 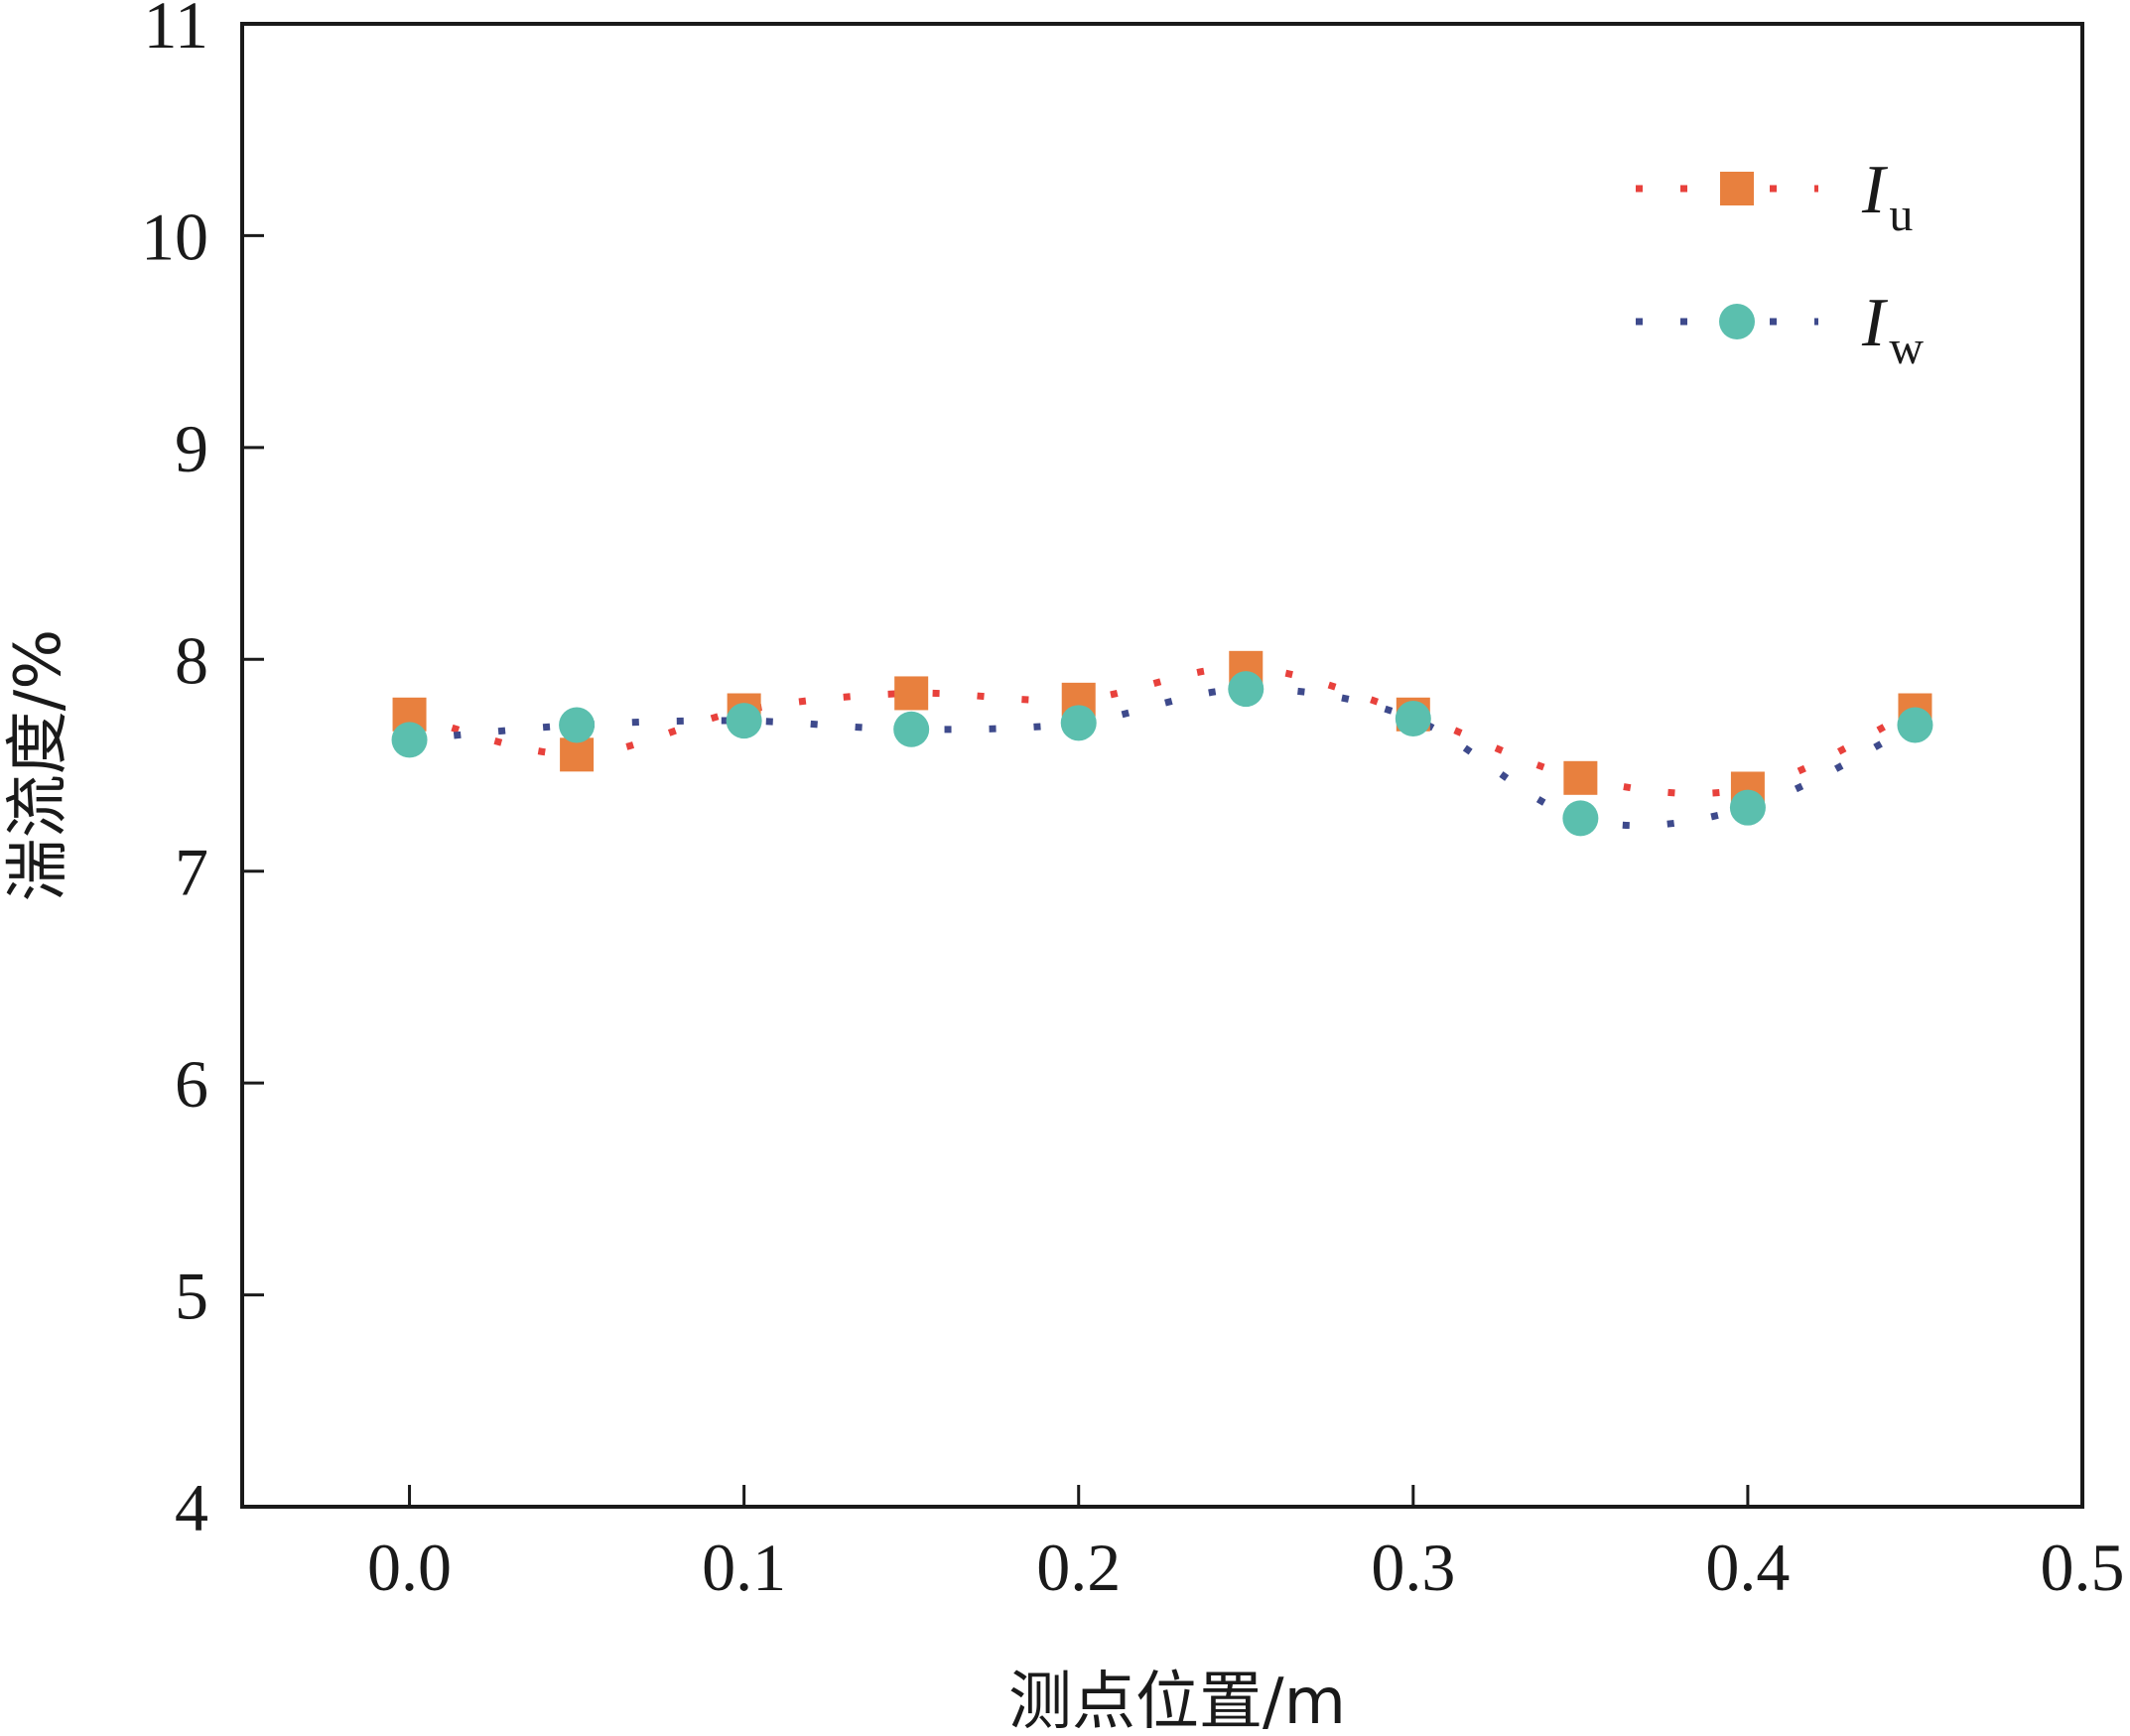 I want to click on x-tick-label: 0.4, so click(x=1748, y=1567).